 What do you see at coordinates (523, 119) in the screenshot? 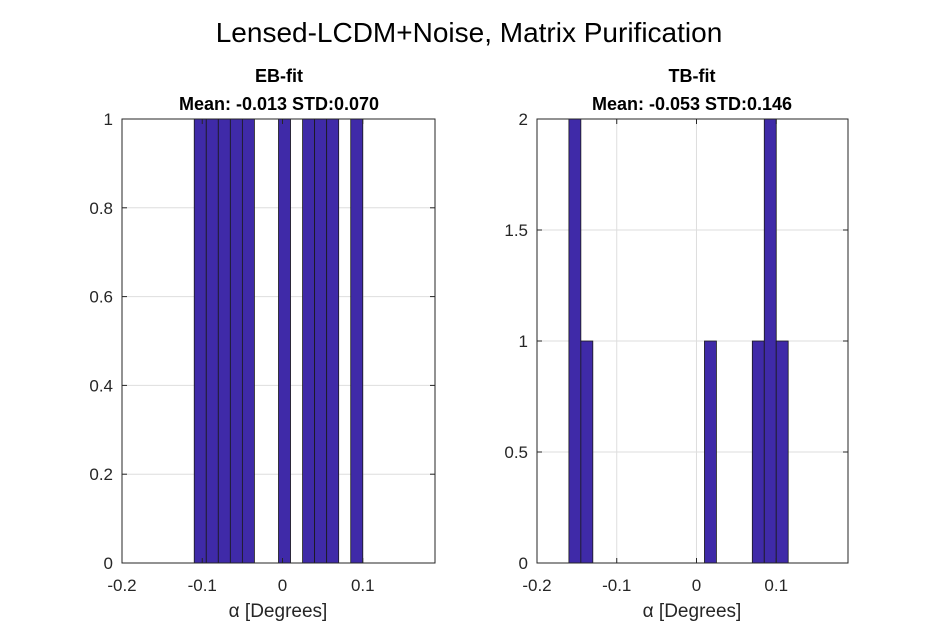
I see `y-tick-label: 2` at bounding box center [523, 119].